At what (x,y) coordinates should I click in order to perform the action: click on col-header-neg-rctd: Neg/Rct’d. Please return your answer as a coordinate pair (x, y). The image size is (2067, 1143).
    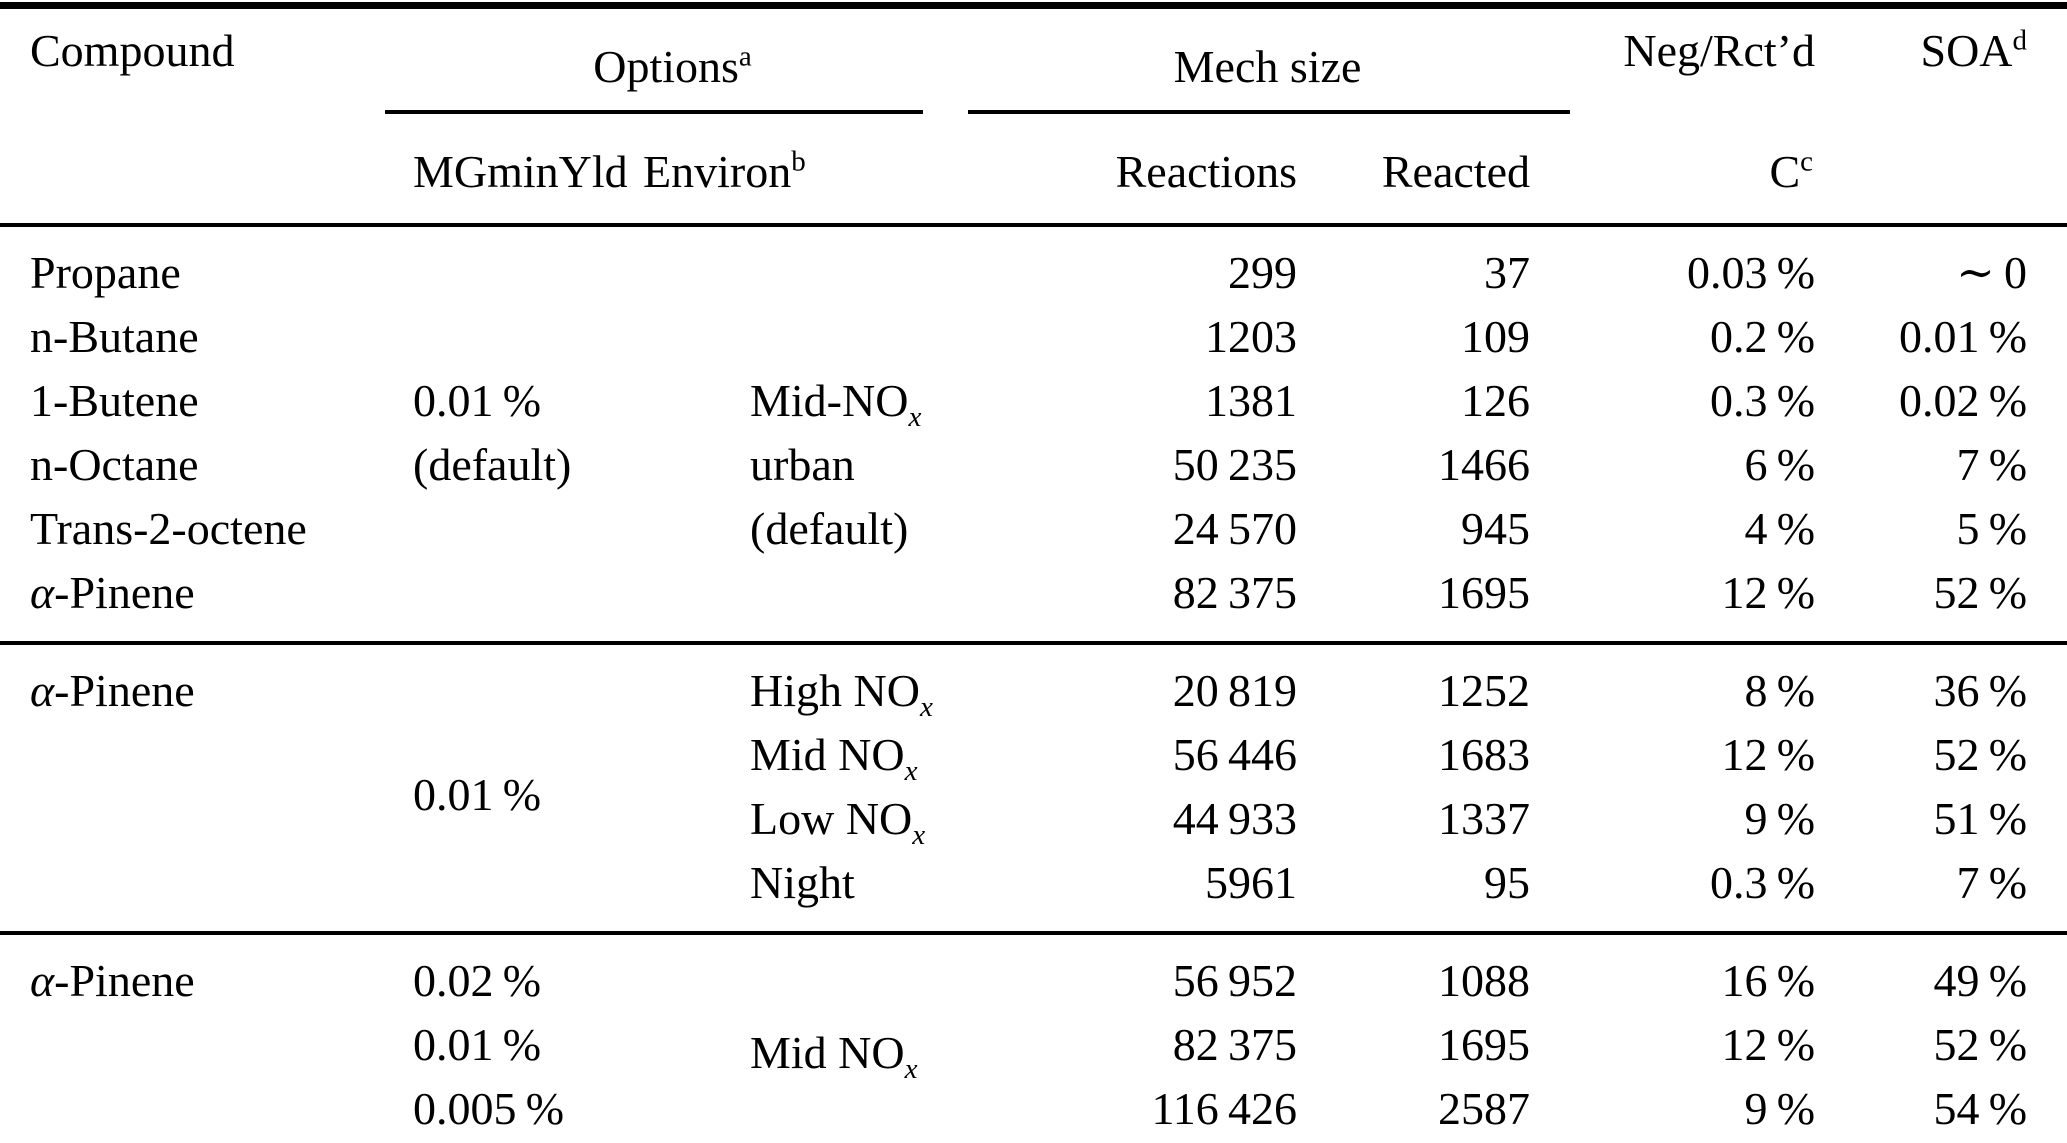
    Looking at the image, I should click on (1719, 50).